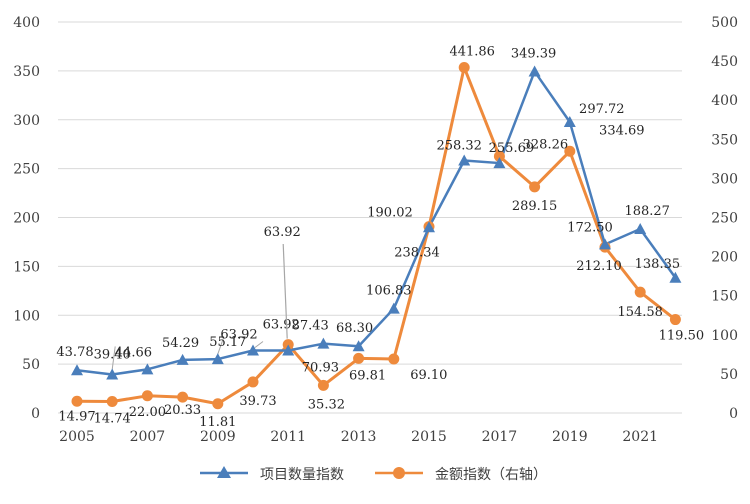 This screenshot has width=750, height=504. What do you see at coordinates (26, 316) in the screenshot?
I see `left-tick-label: 100` at bounding box center [26, 316].